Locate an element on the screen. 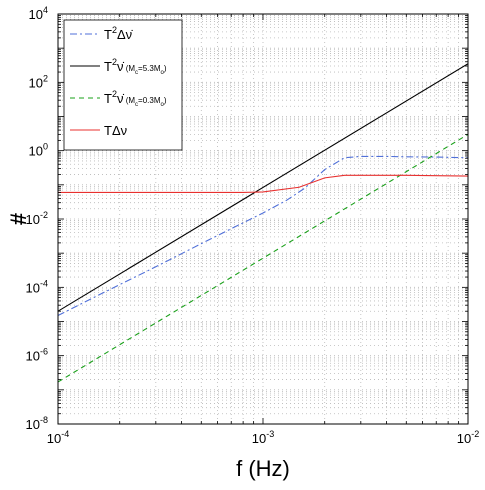 This screenshot has width=485, height=490. legend-box is located at coordinates (123, 85).